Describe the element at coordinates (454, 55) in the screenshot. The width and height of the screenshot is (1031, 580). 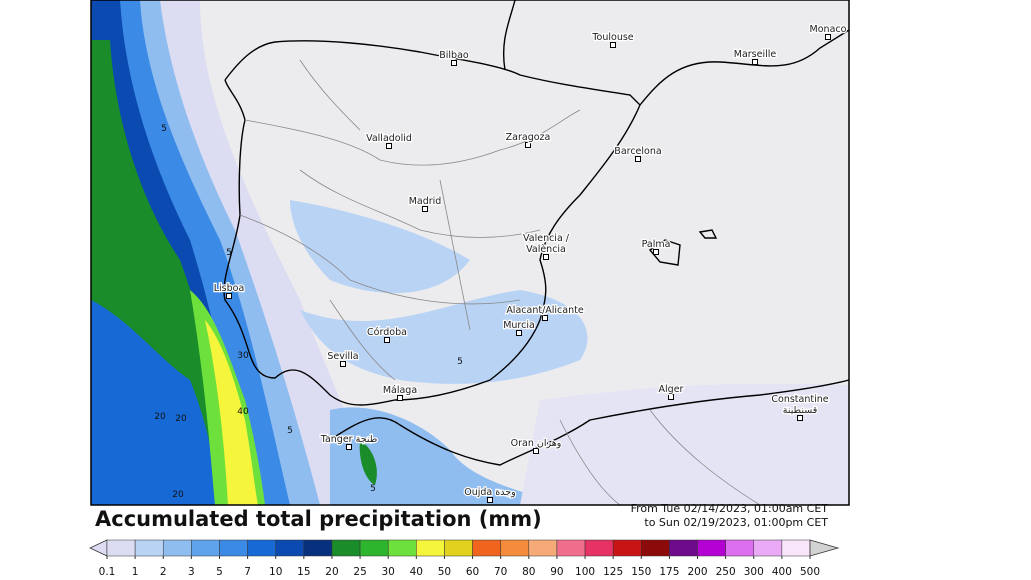
I see `city-label: Bilbao` at that location.